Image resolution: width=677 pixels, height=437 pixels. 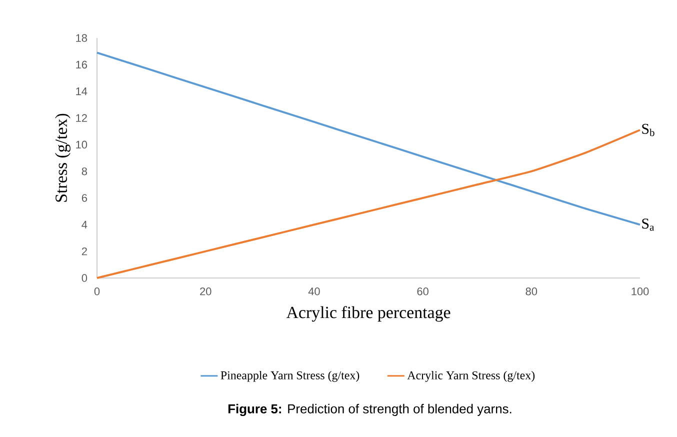 What do you see at coordinates (368, 314) in the screenshot?
I see `x-axis-title: Acrylic fibre percentage` at bounding box center [368, 314].